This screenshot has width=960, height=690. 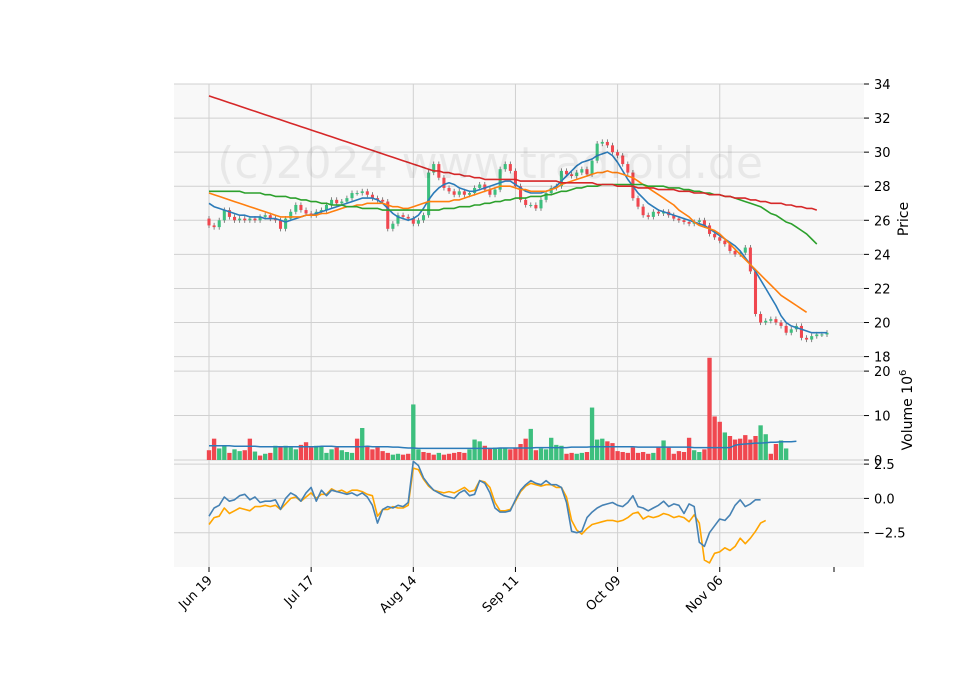 I want to click on volume-ma-line, so click(x=503, y=445).